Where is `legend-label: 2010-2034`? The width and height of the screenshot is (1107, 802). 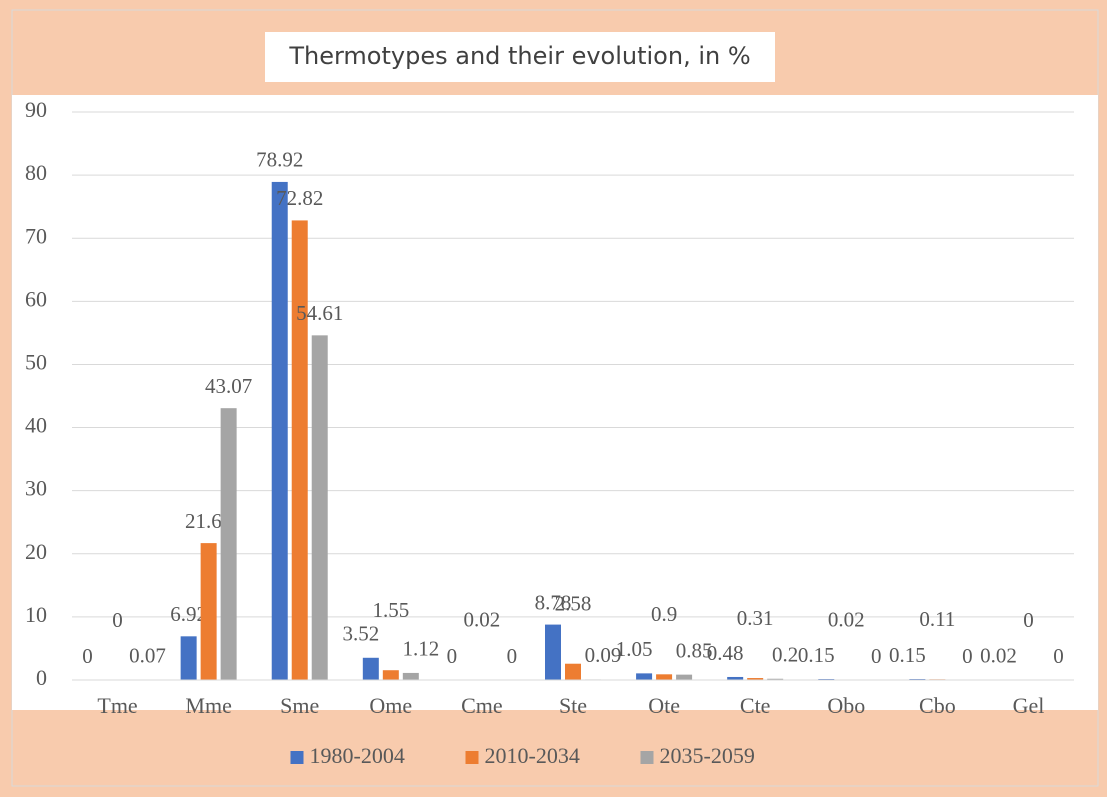
legend-label: 2010-2034 is located at coordinates (532, 755).